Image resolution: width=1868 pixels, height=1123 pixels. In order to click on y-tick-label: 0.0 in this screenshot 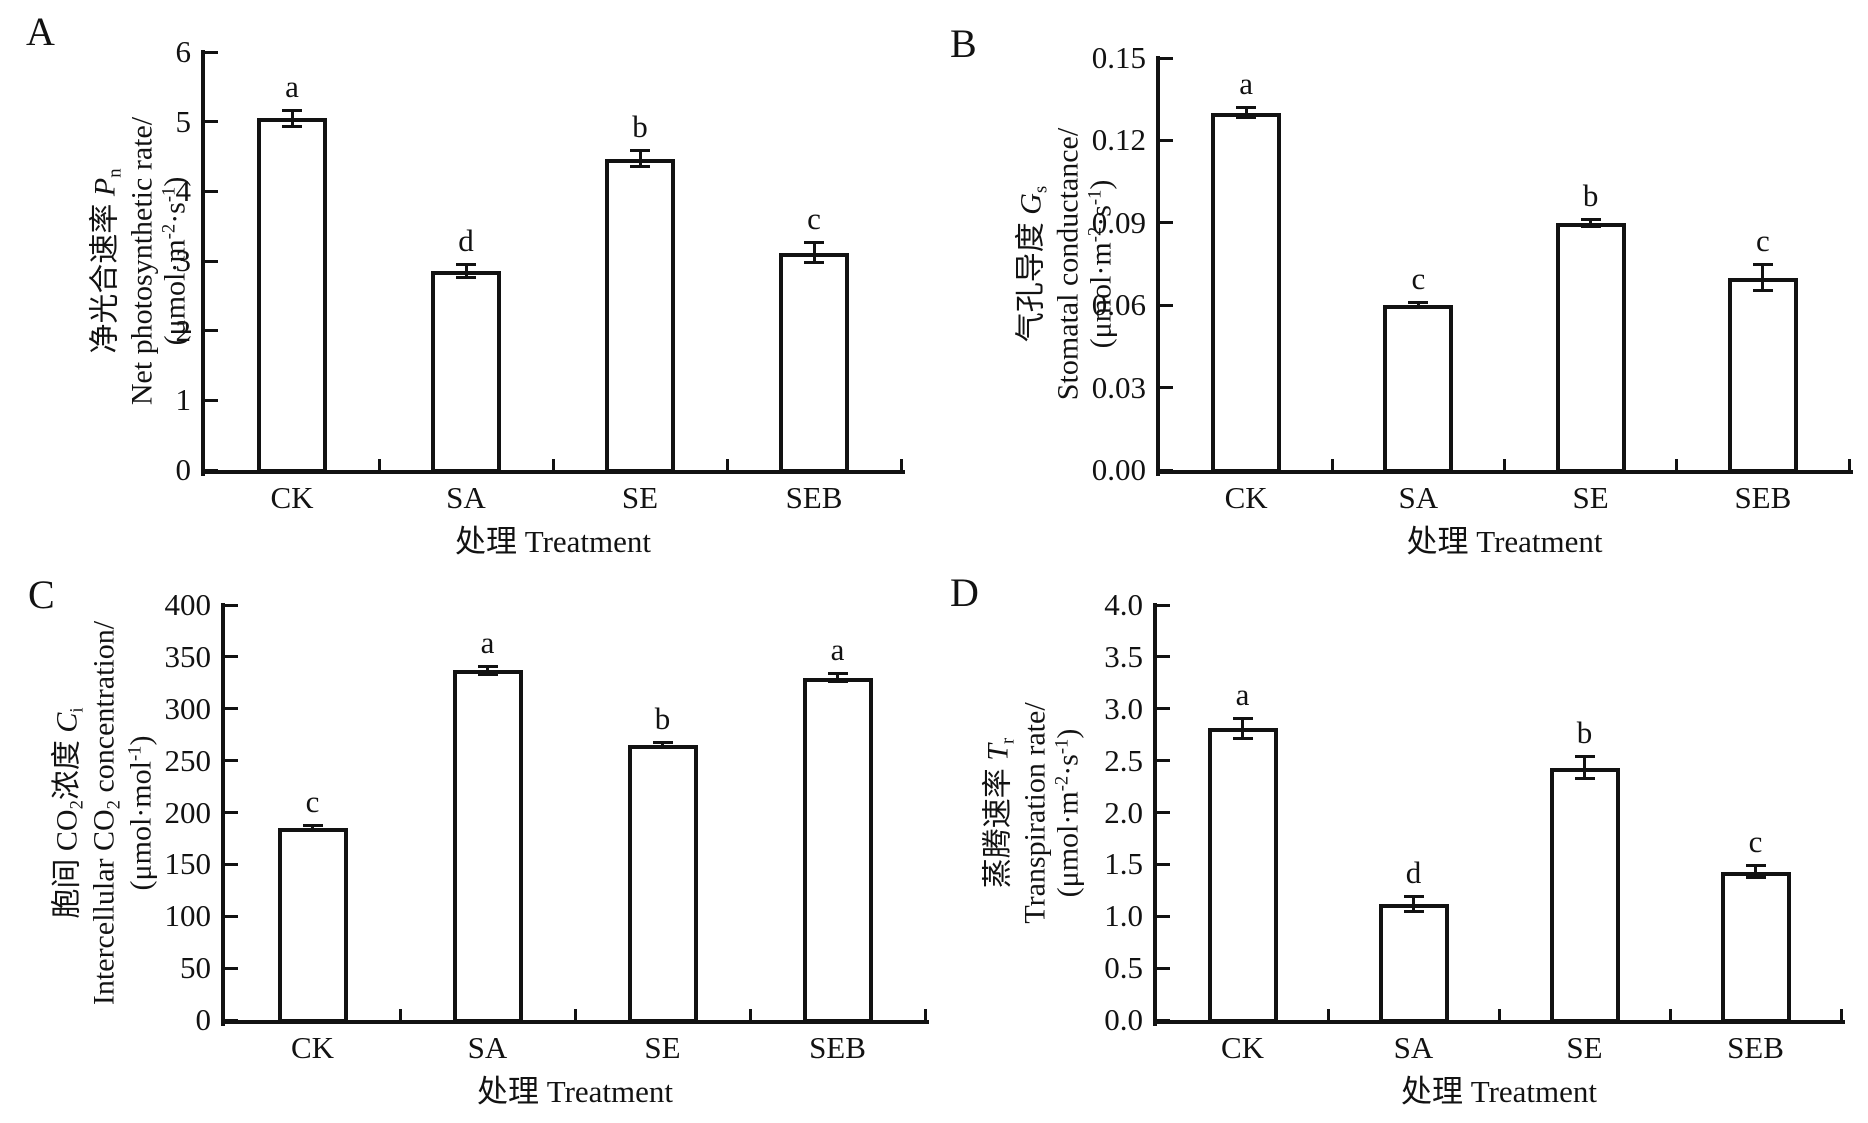, I will do `click(1123, 1019)`.